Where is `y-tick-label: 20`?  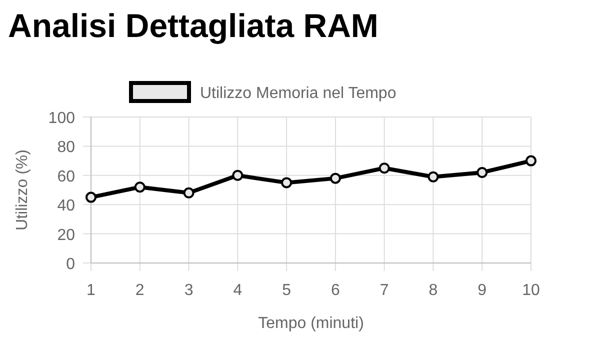 y-tick-label: 20 is located at coordinates (66, 235).